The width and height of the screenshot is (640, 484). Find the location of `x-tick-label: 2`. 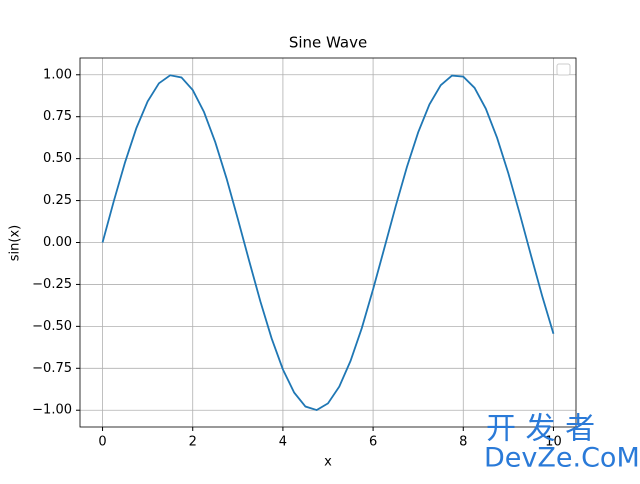

x-tick-label: 2 is located at coordinates (193, 442).